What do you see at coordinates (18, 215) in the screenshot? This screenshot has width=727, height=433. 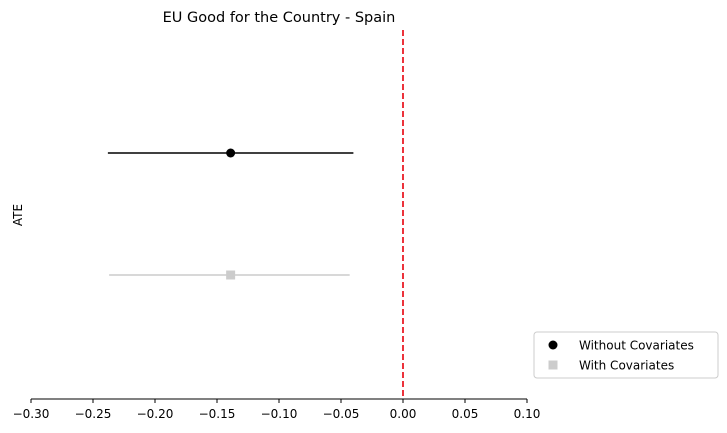 I see `y-axis-label: ATE` at bounding box center [18, 215].